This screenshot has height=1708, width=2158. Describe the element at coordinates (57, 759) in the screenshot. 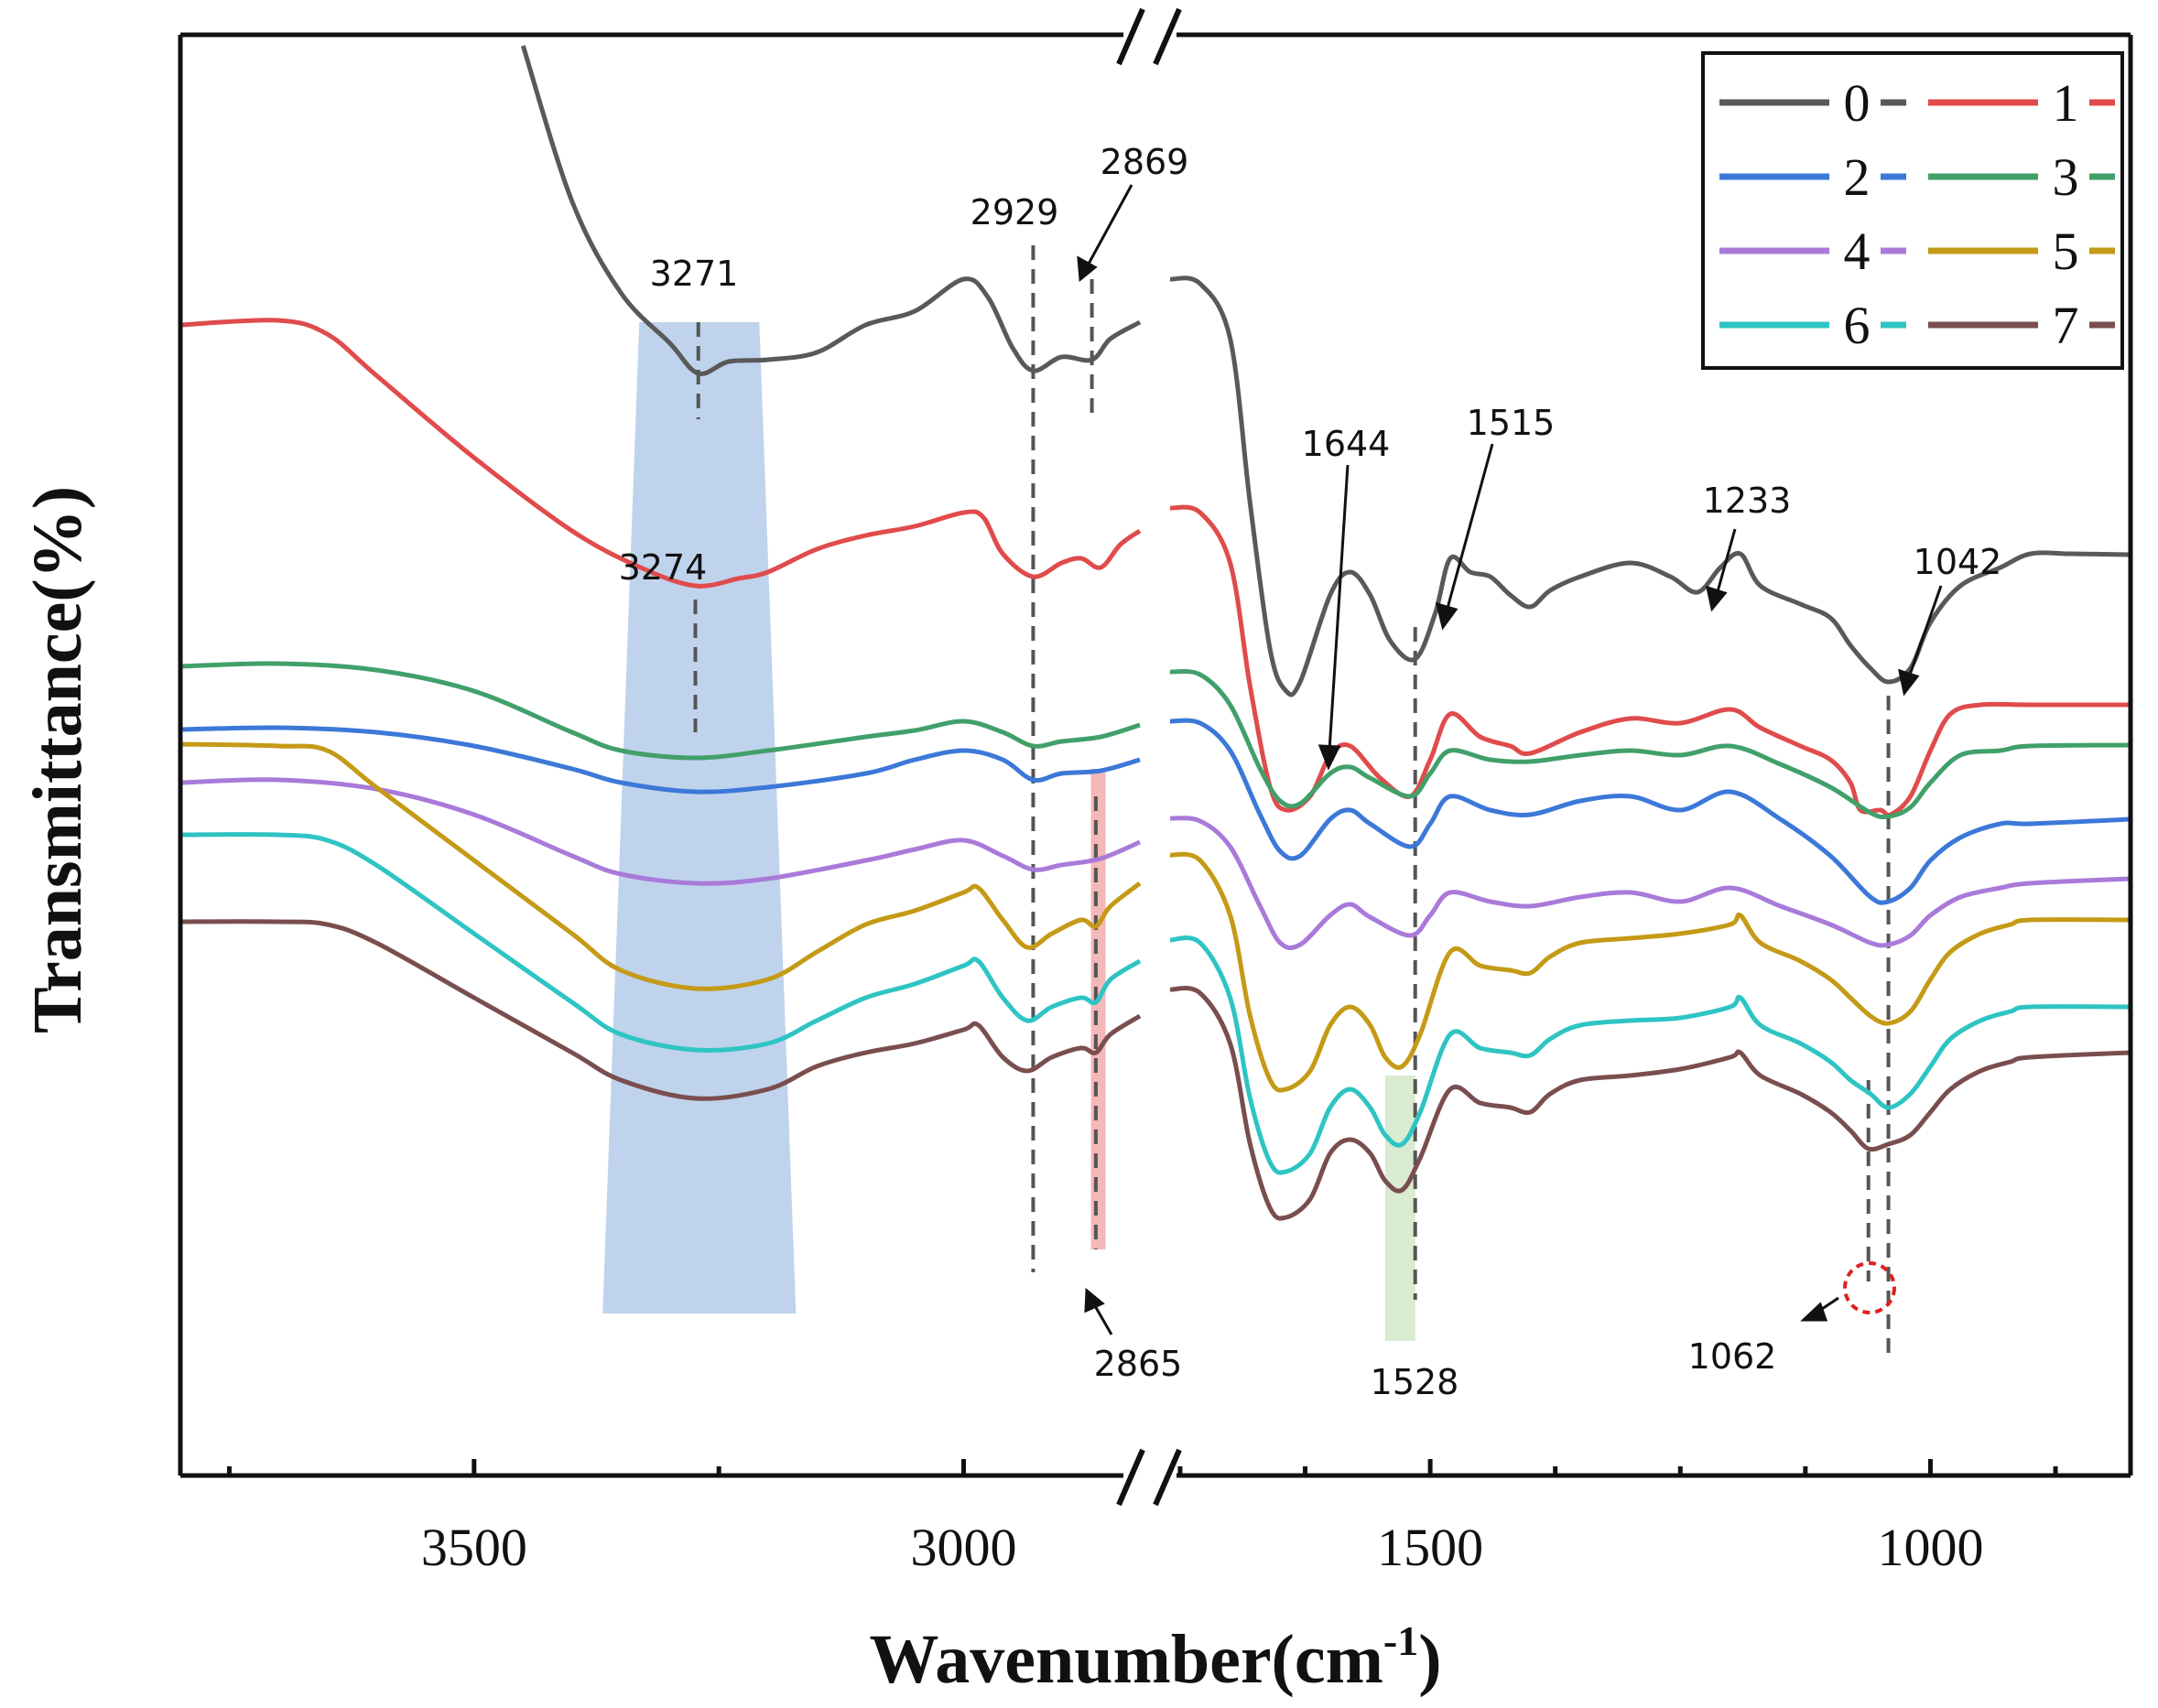

I see `y-axis-title: Transmittance(%)` at that location.